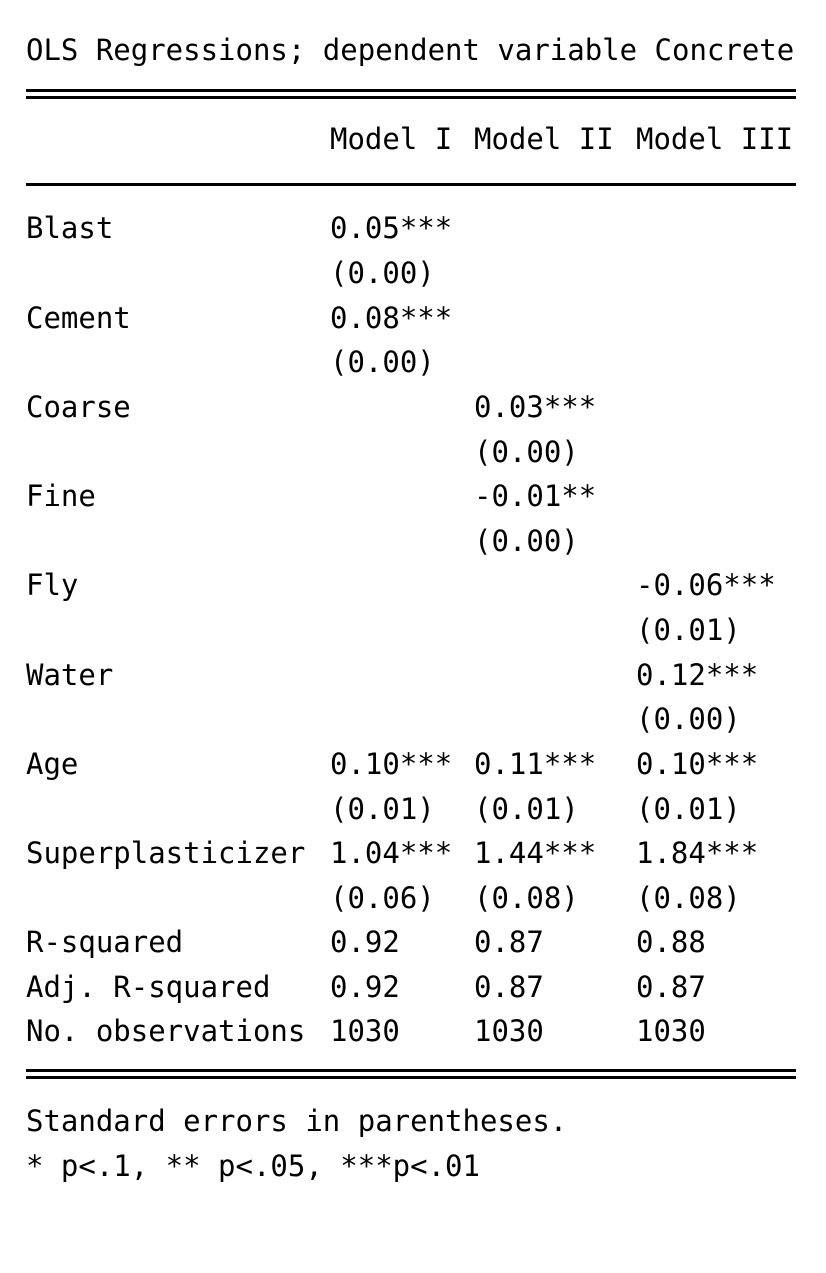  I want to click on footnote-significance: * p<.1, ** p<.05, ***p<.01, so click(253, 1166).